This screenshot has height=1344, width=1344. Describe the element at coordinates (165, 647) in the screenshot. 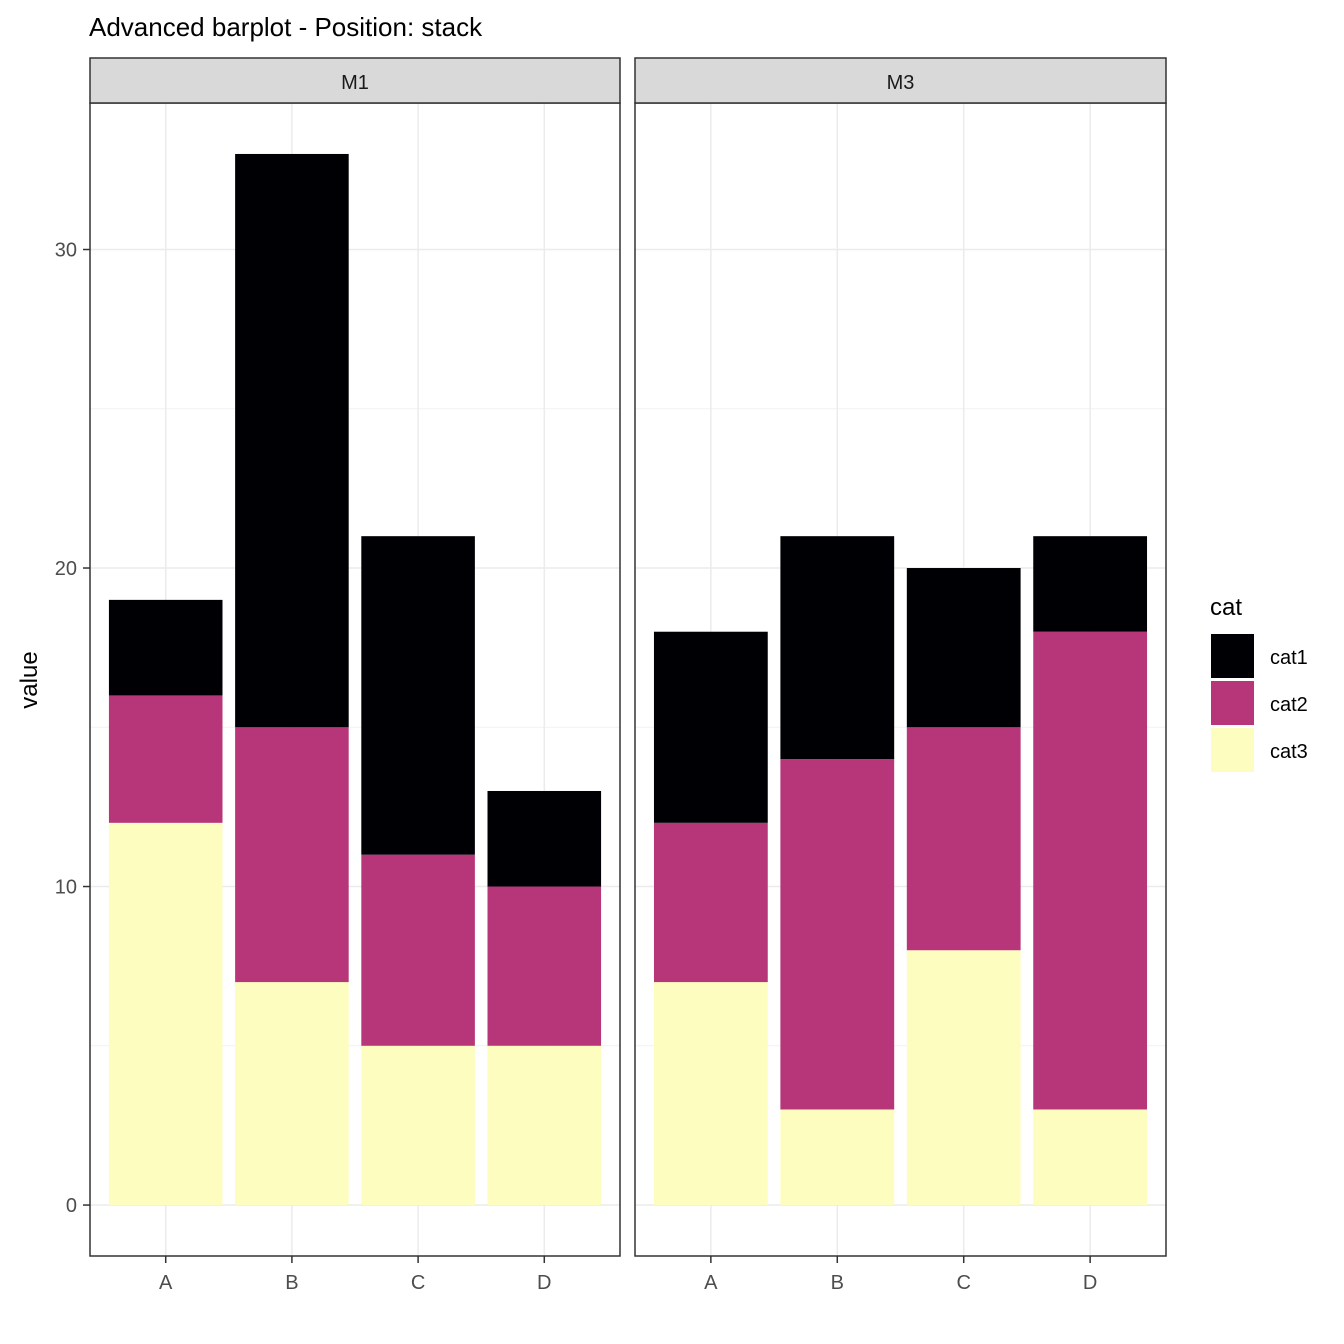

I see `bar-m1-a-cat1` at that location.